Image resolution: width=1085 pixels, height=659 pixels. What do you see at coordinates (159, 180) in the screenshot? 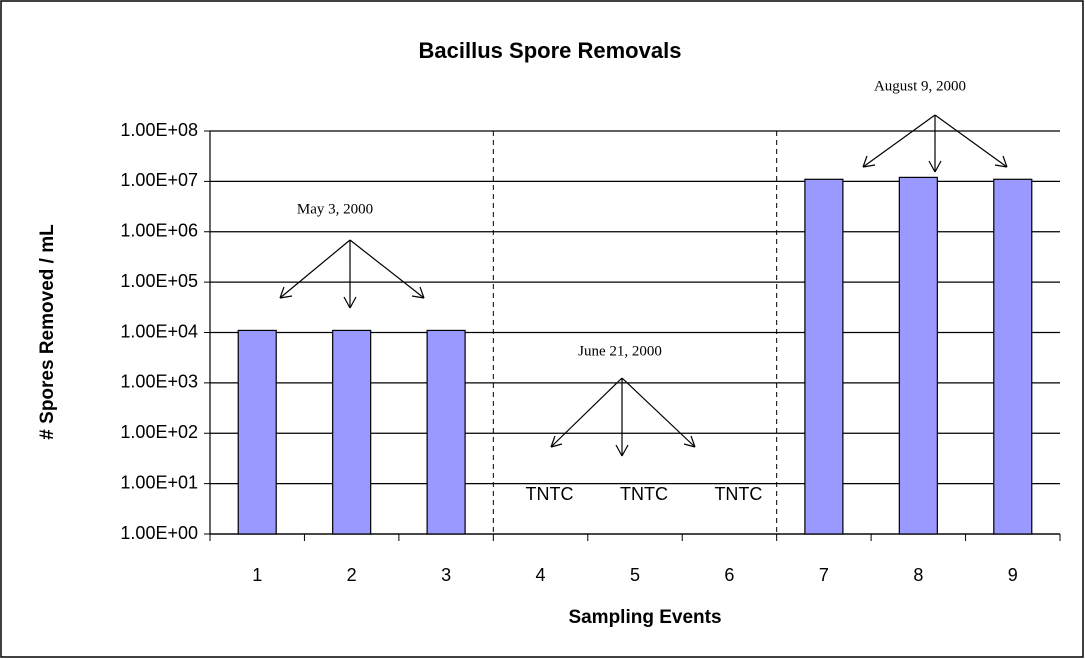
I see `y-tick-label: 1.00E+07` at bounding box center [159, 180].